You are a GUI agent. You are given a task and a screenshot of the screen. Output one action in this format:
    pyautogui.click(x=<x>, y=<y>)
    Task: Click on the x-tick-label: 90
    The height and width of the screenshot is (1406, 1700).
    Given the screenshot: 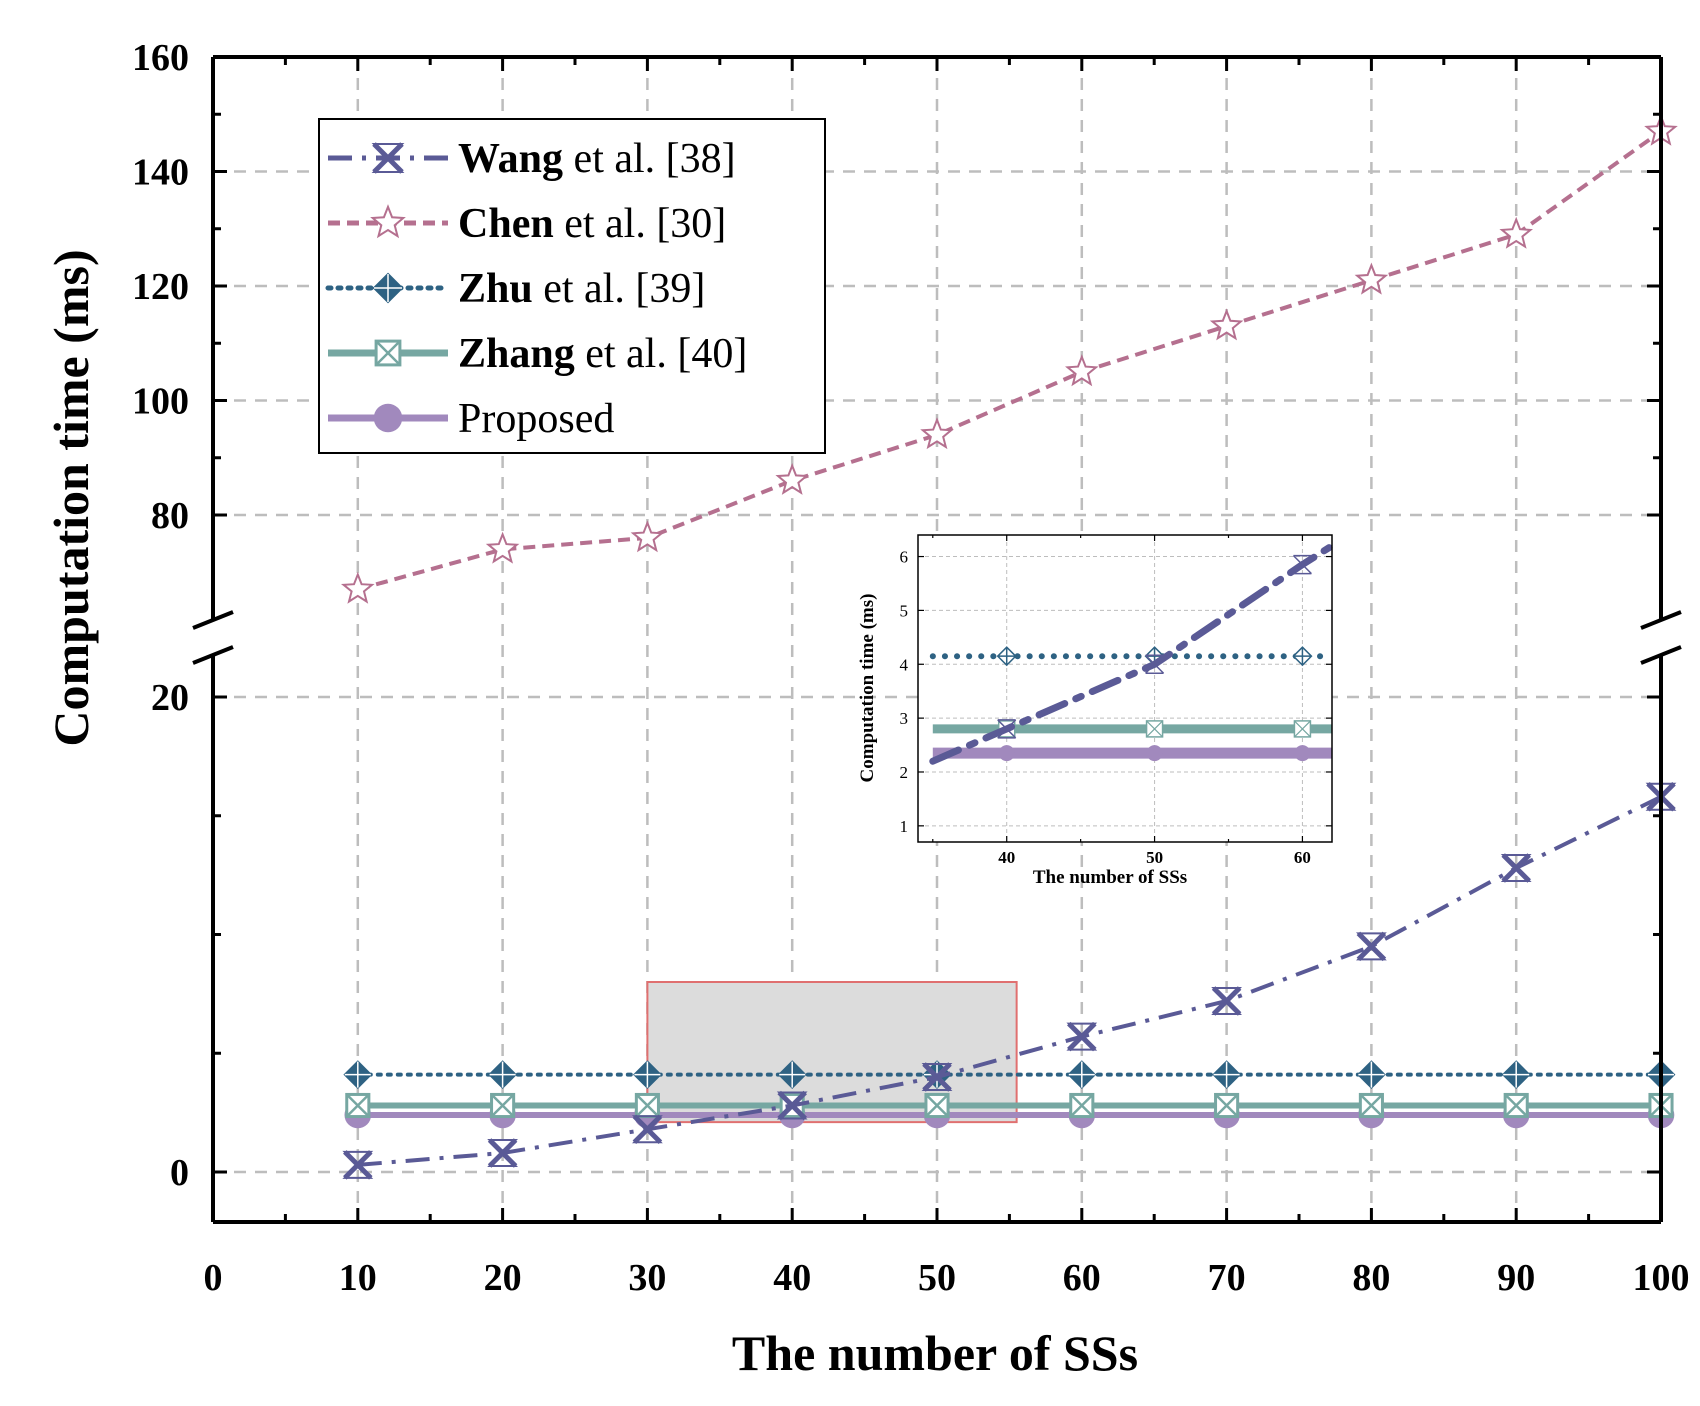 What is the action you would take?
    pyautogui.click(x=1516, y=1278)
    